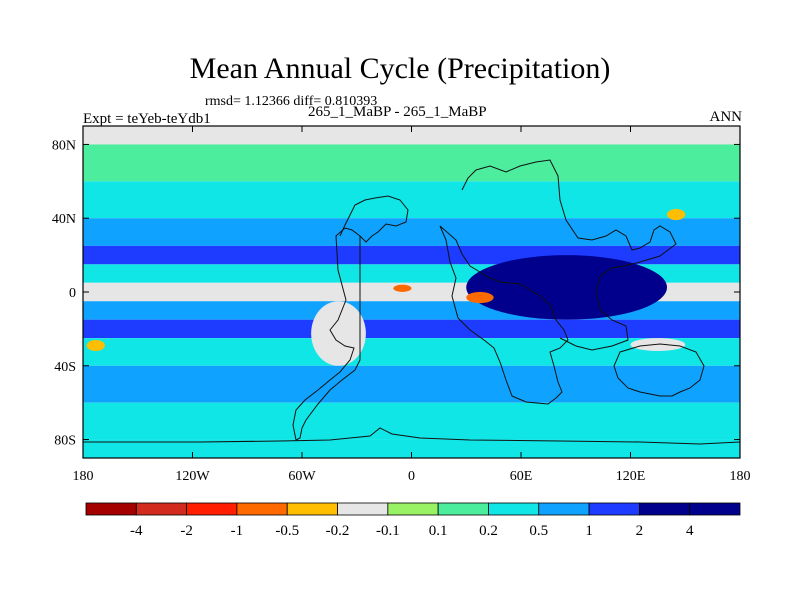  What do you see at coordinates (65, 367) in the screenshot?
I see `y-tick-label-3: 40S` at bounding box center [65, 367].